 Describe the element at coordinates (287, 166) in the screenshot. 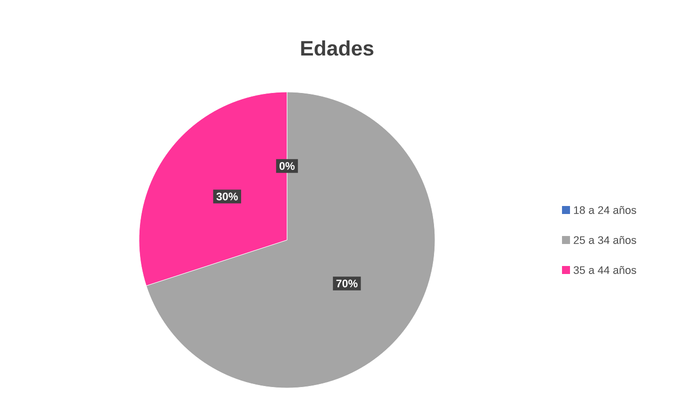

I see `text: 0%` at that location.